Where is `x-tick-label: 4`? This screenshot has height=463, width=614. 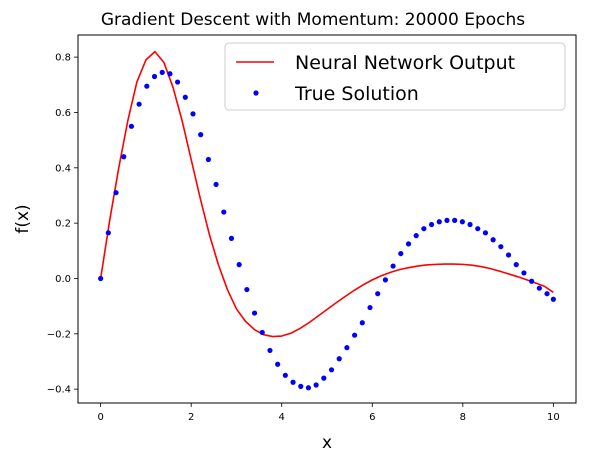
x-tick-label: 4 is located at coordinates (282, 417).